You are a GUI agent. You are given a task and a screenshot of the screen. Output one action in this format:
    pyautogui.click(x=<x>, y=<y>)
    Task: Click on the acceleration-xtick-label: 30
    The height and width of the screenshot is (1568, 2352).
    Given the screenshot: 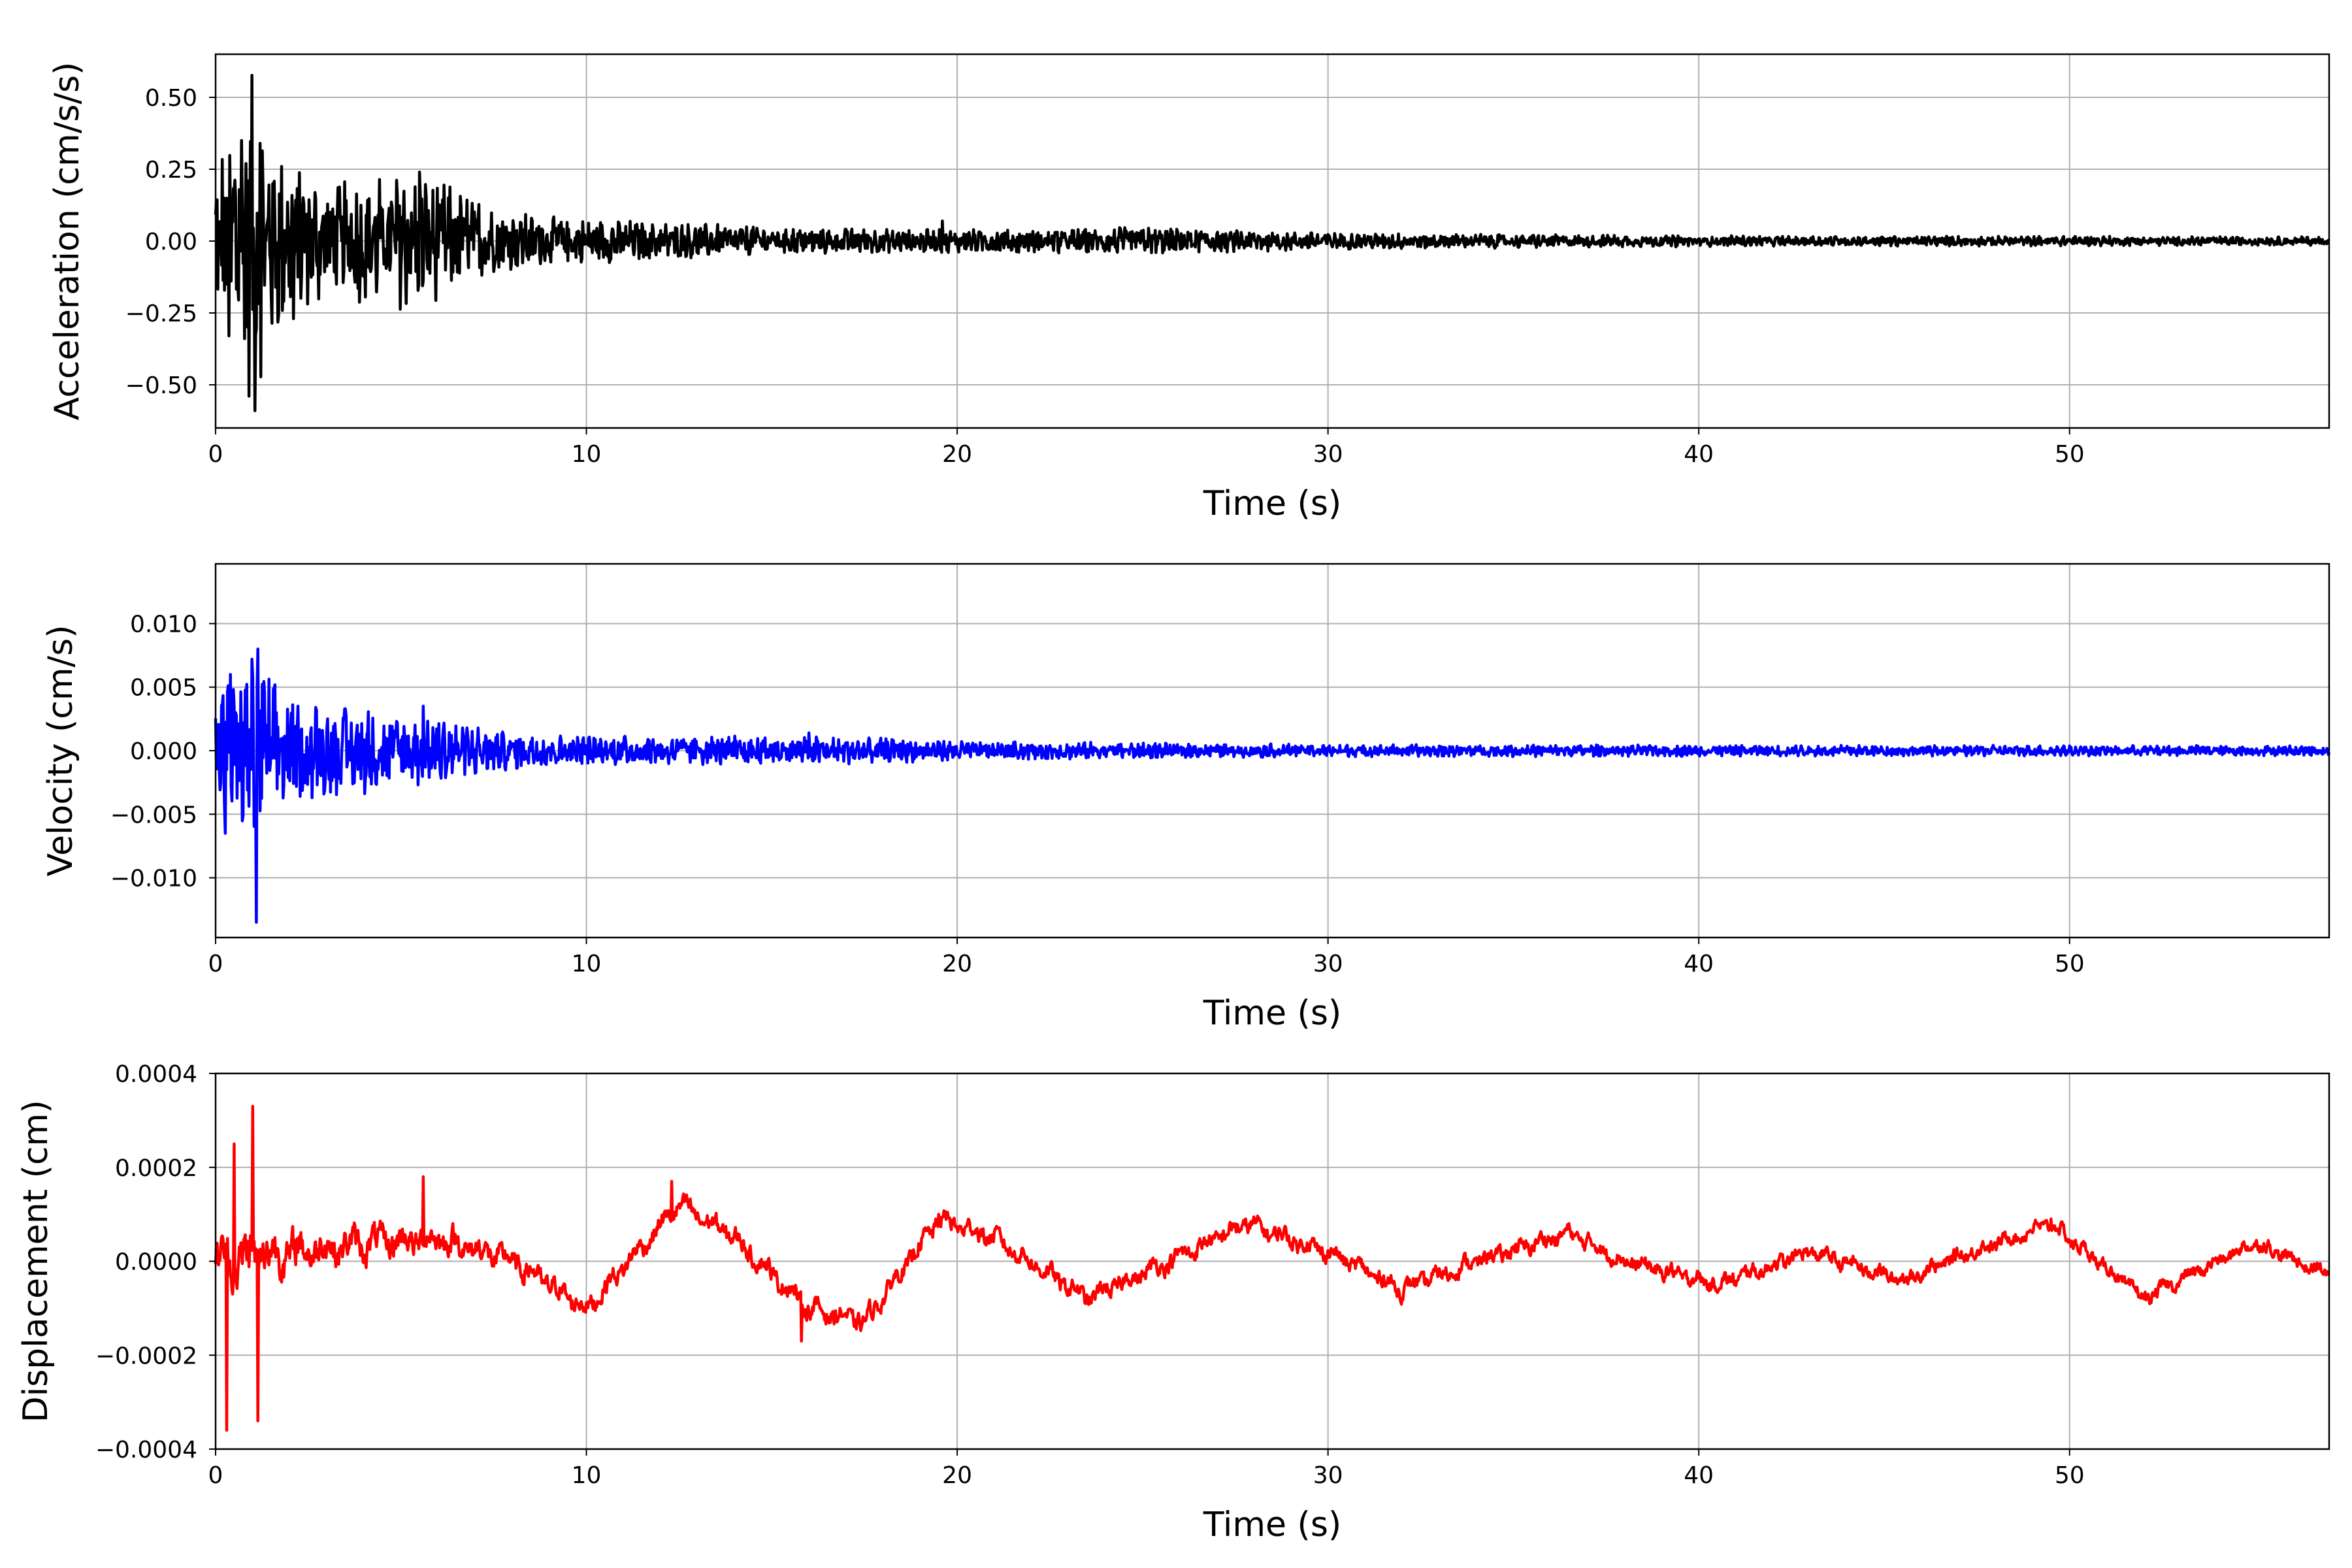 What is the action you would take?
    pyautogui.click(x=1328, y=454)
    